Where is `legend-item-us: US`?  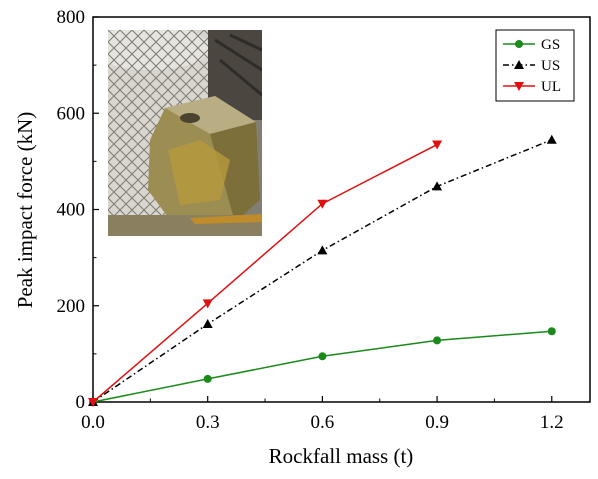 legend-item-us: US is located at coordinates (531, 66).